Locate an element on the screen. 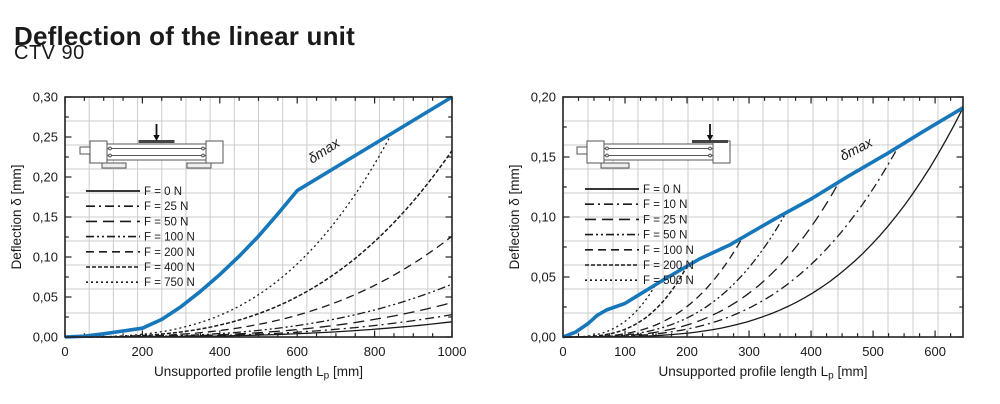 The image size is (1000, 404). unit-diagram-end-load is located at coordinates (653, 154).